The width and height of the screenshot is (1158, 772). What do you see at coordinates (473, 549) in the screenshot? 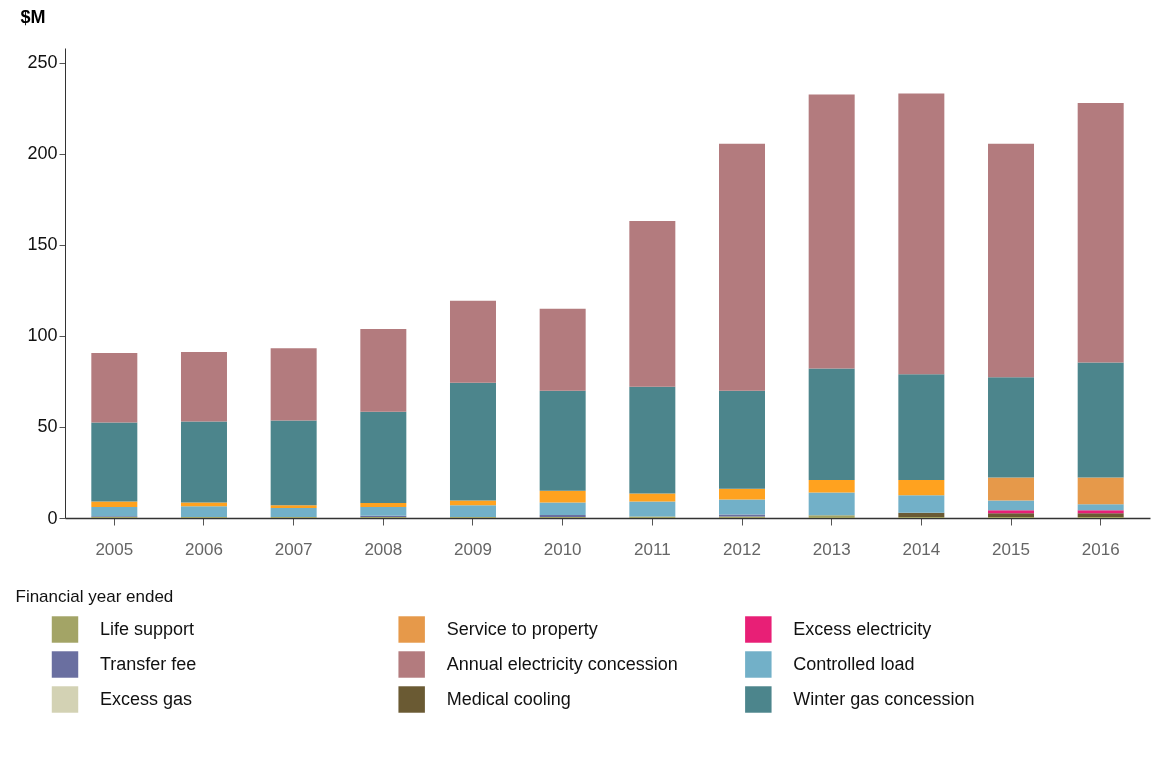
I see `x-tick-label: 2009` at bounding box center [473, 549].